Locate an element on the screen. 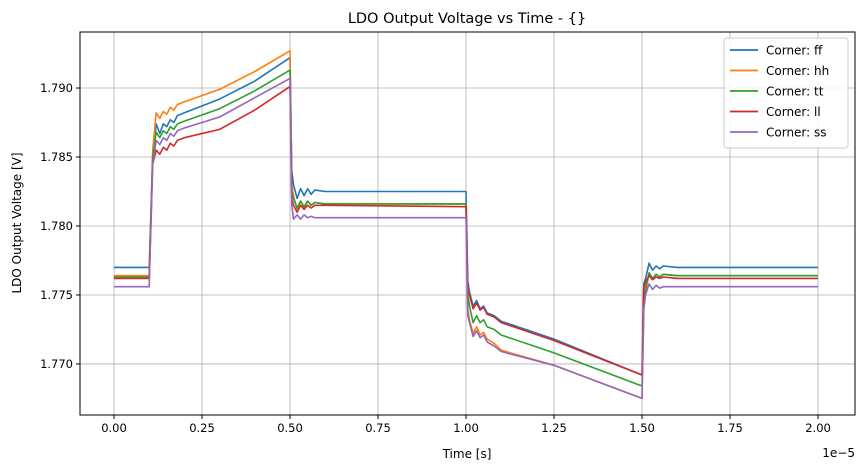  x-tick-label: 0.00 is located at coordinates (114, 428).